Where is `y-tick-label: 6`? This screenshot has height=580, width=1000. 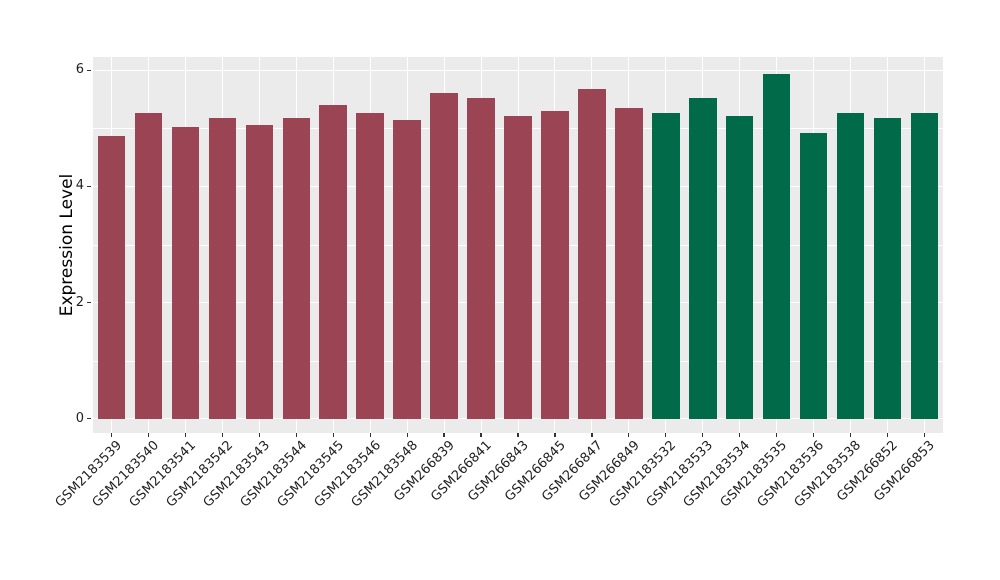
y-tick-label: 6 is located at coordinates (79, 70).